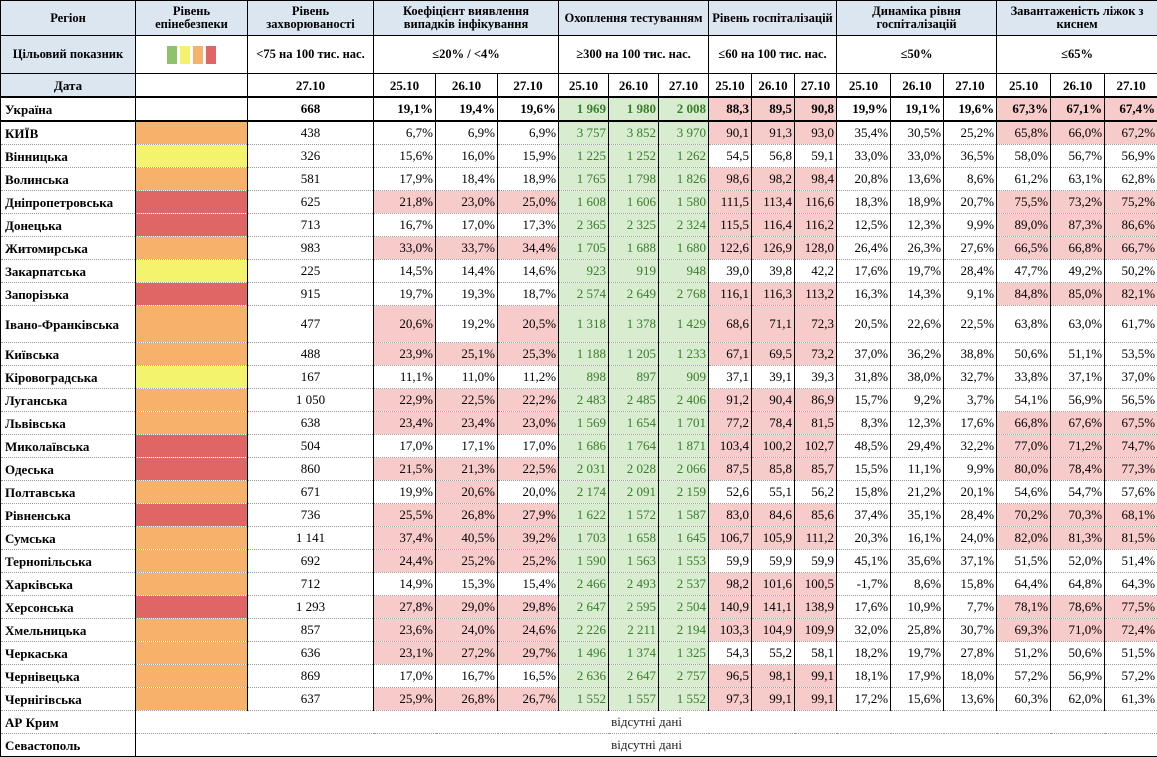 The height and width of the screenshot is (757, 1157). I want to click on detection-cell: 25,9%, so click(405, 699).